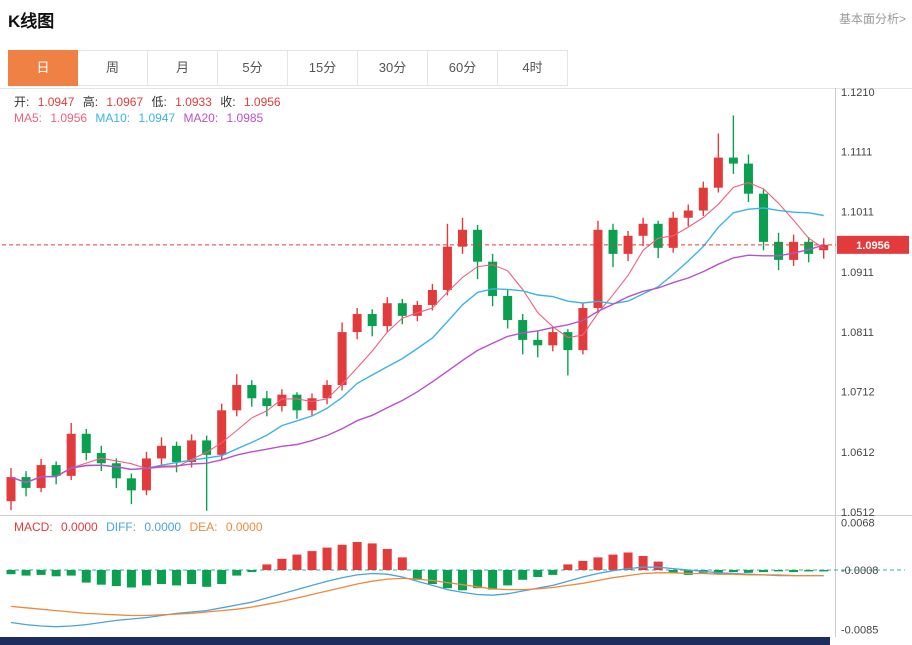  I want to click on svg-text: 1.0956, so click(873, 246).